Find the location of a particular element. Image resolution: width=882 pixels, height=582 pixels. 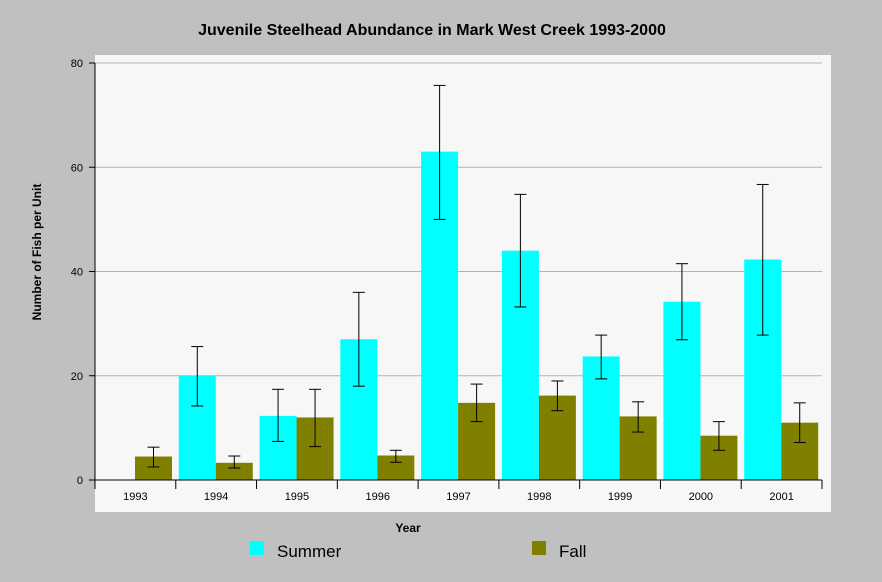

x-tick-label: 1993 is located at coordinates (135, 497).